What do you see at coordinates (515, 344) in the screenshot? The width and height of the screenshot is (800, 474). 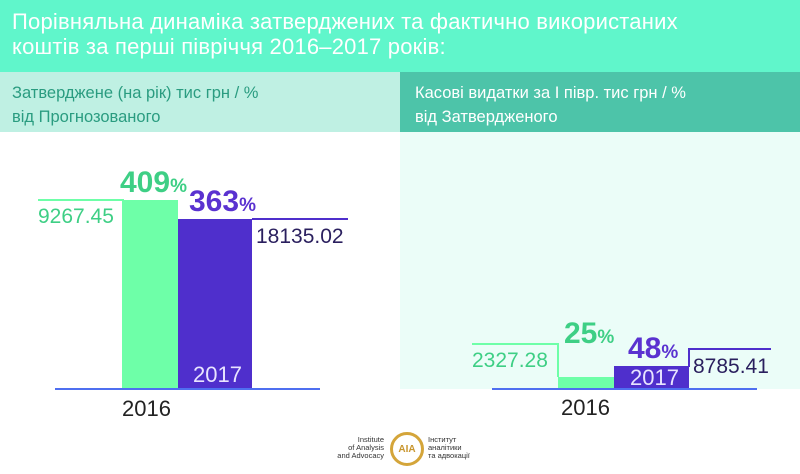 I see `right-2016-value-line` at bounding box center [515, 344].